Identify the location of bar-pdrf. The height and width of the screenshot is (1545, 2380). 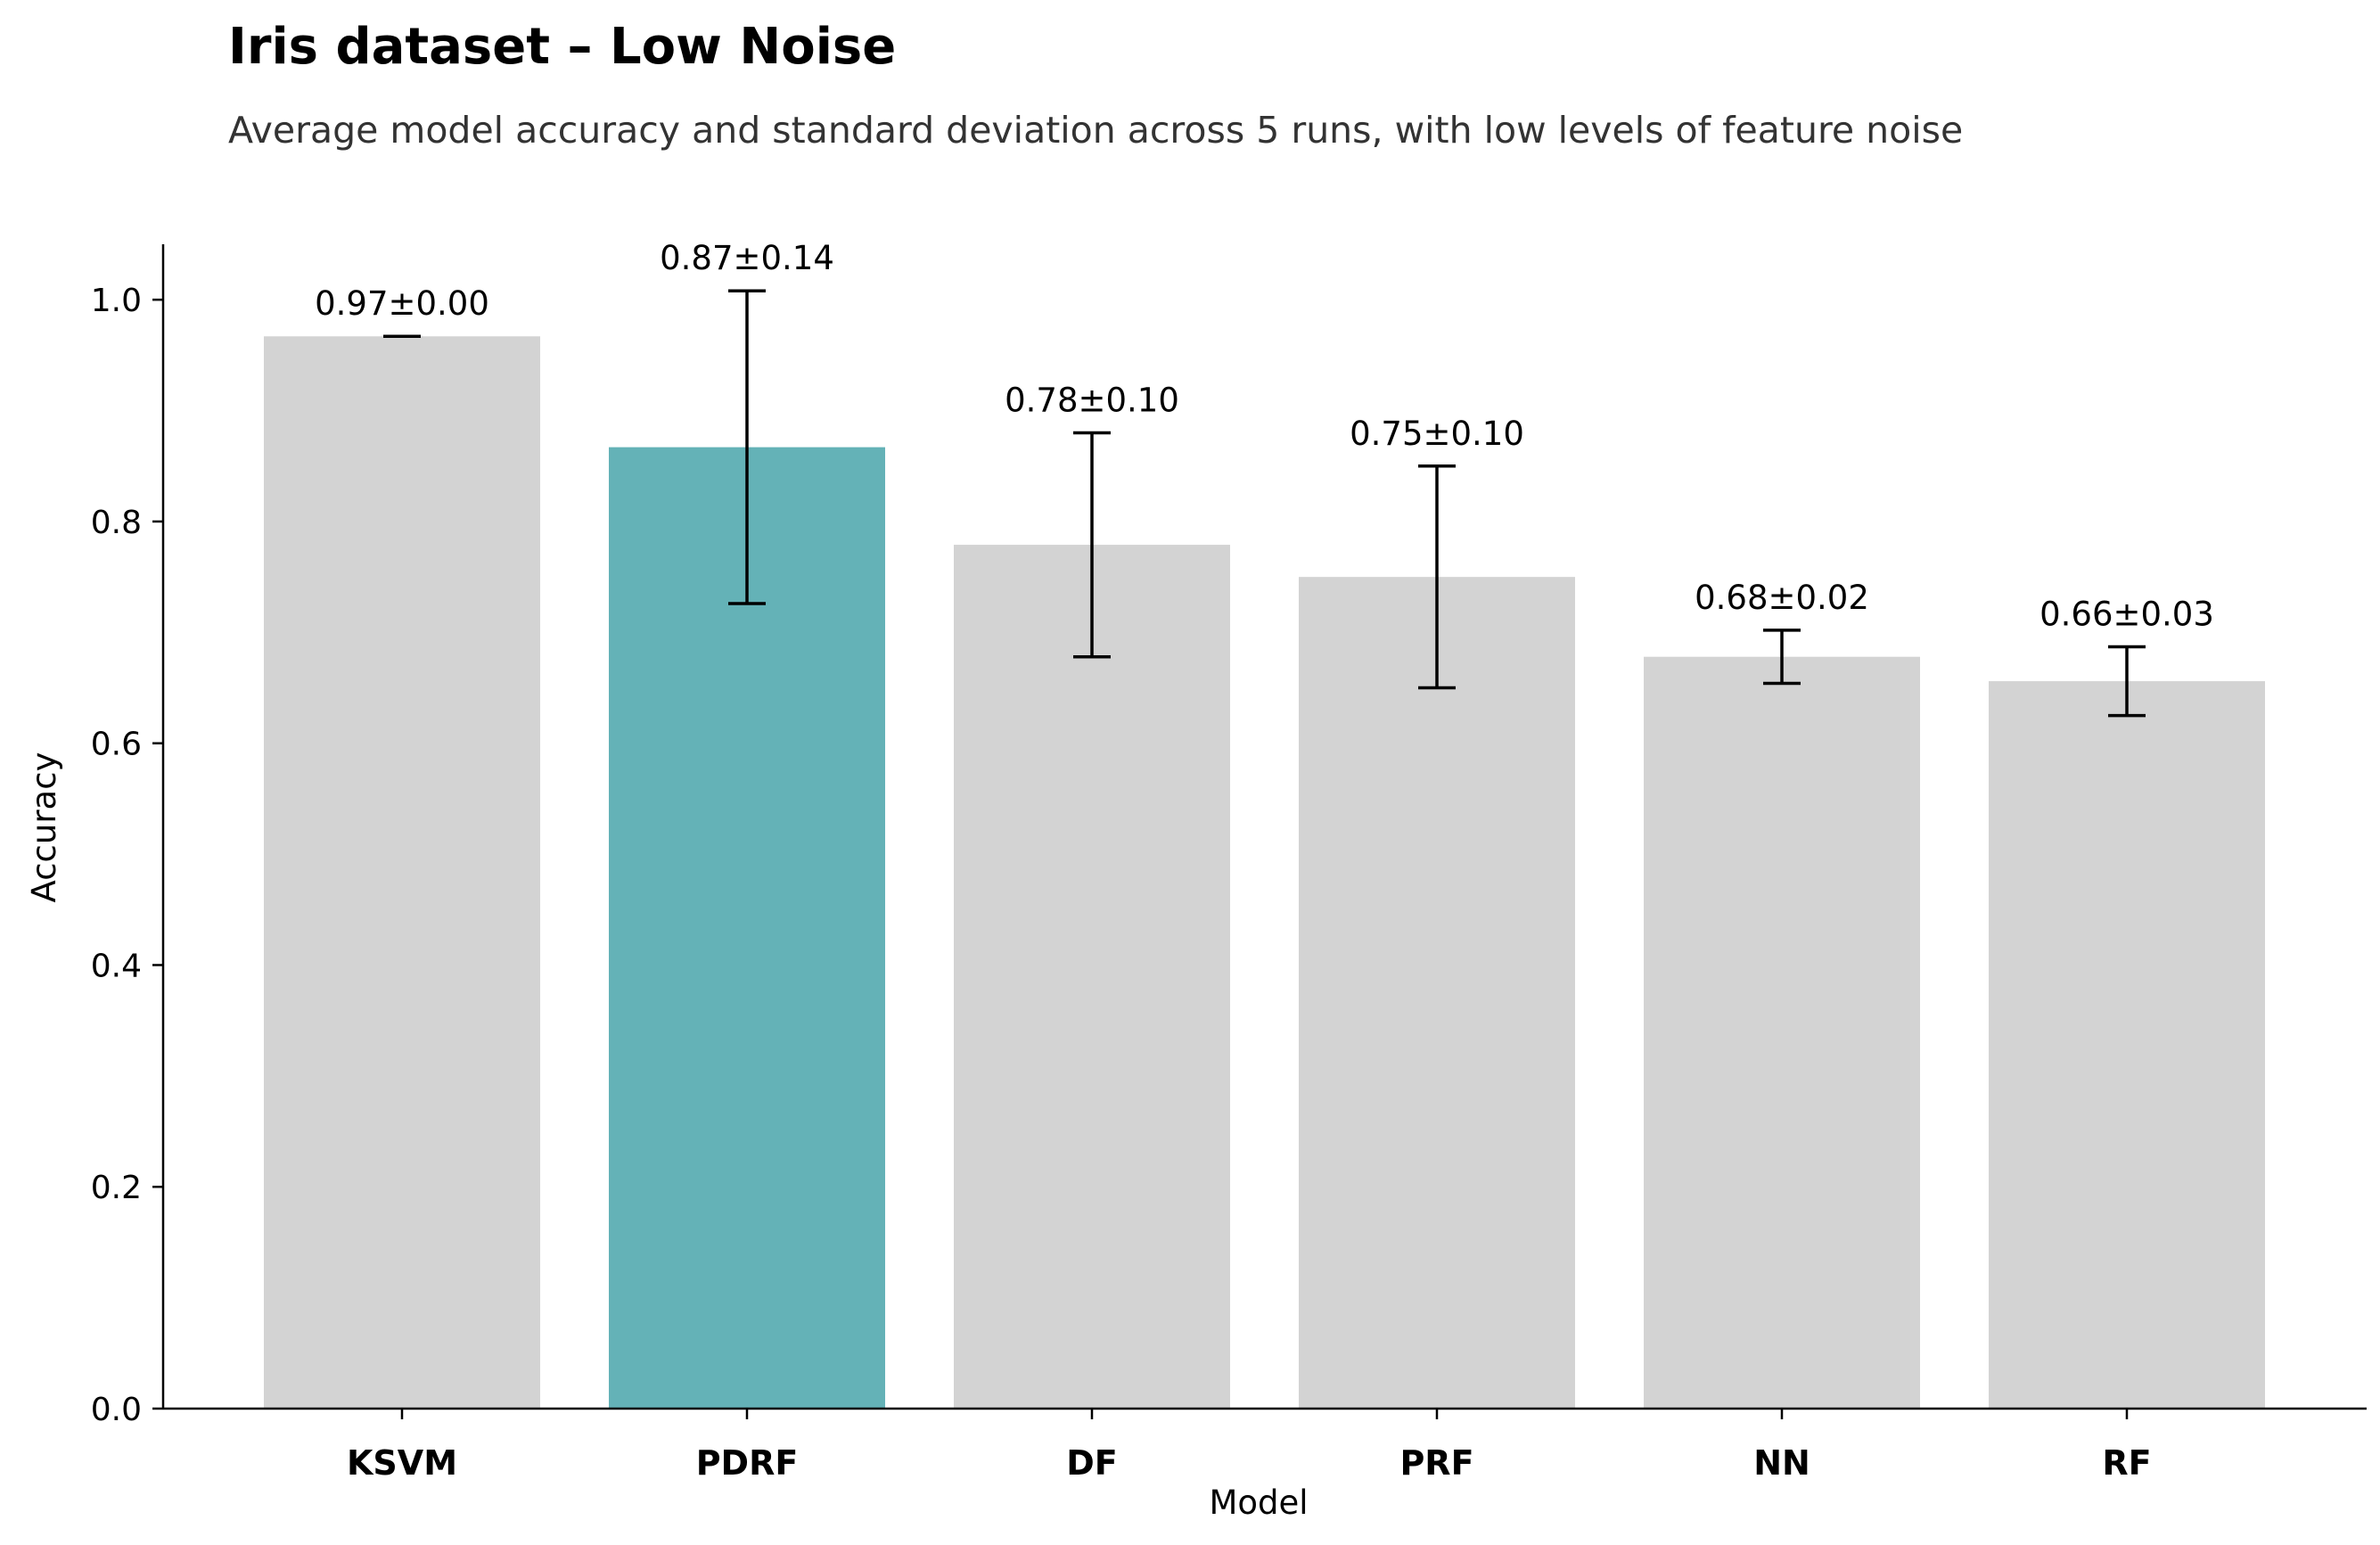
(747, 928).